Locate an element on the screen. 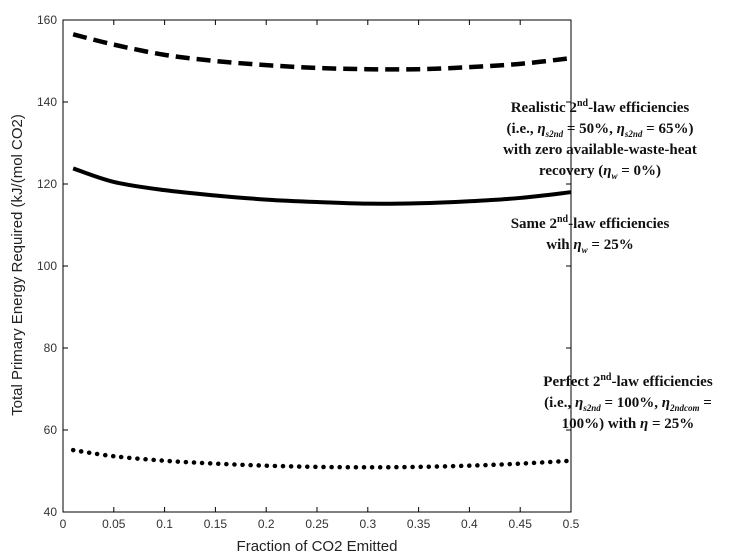  annotation-text: recovery ( is located at coordinates (571, 171).